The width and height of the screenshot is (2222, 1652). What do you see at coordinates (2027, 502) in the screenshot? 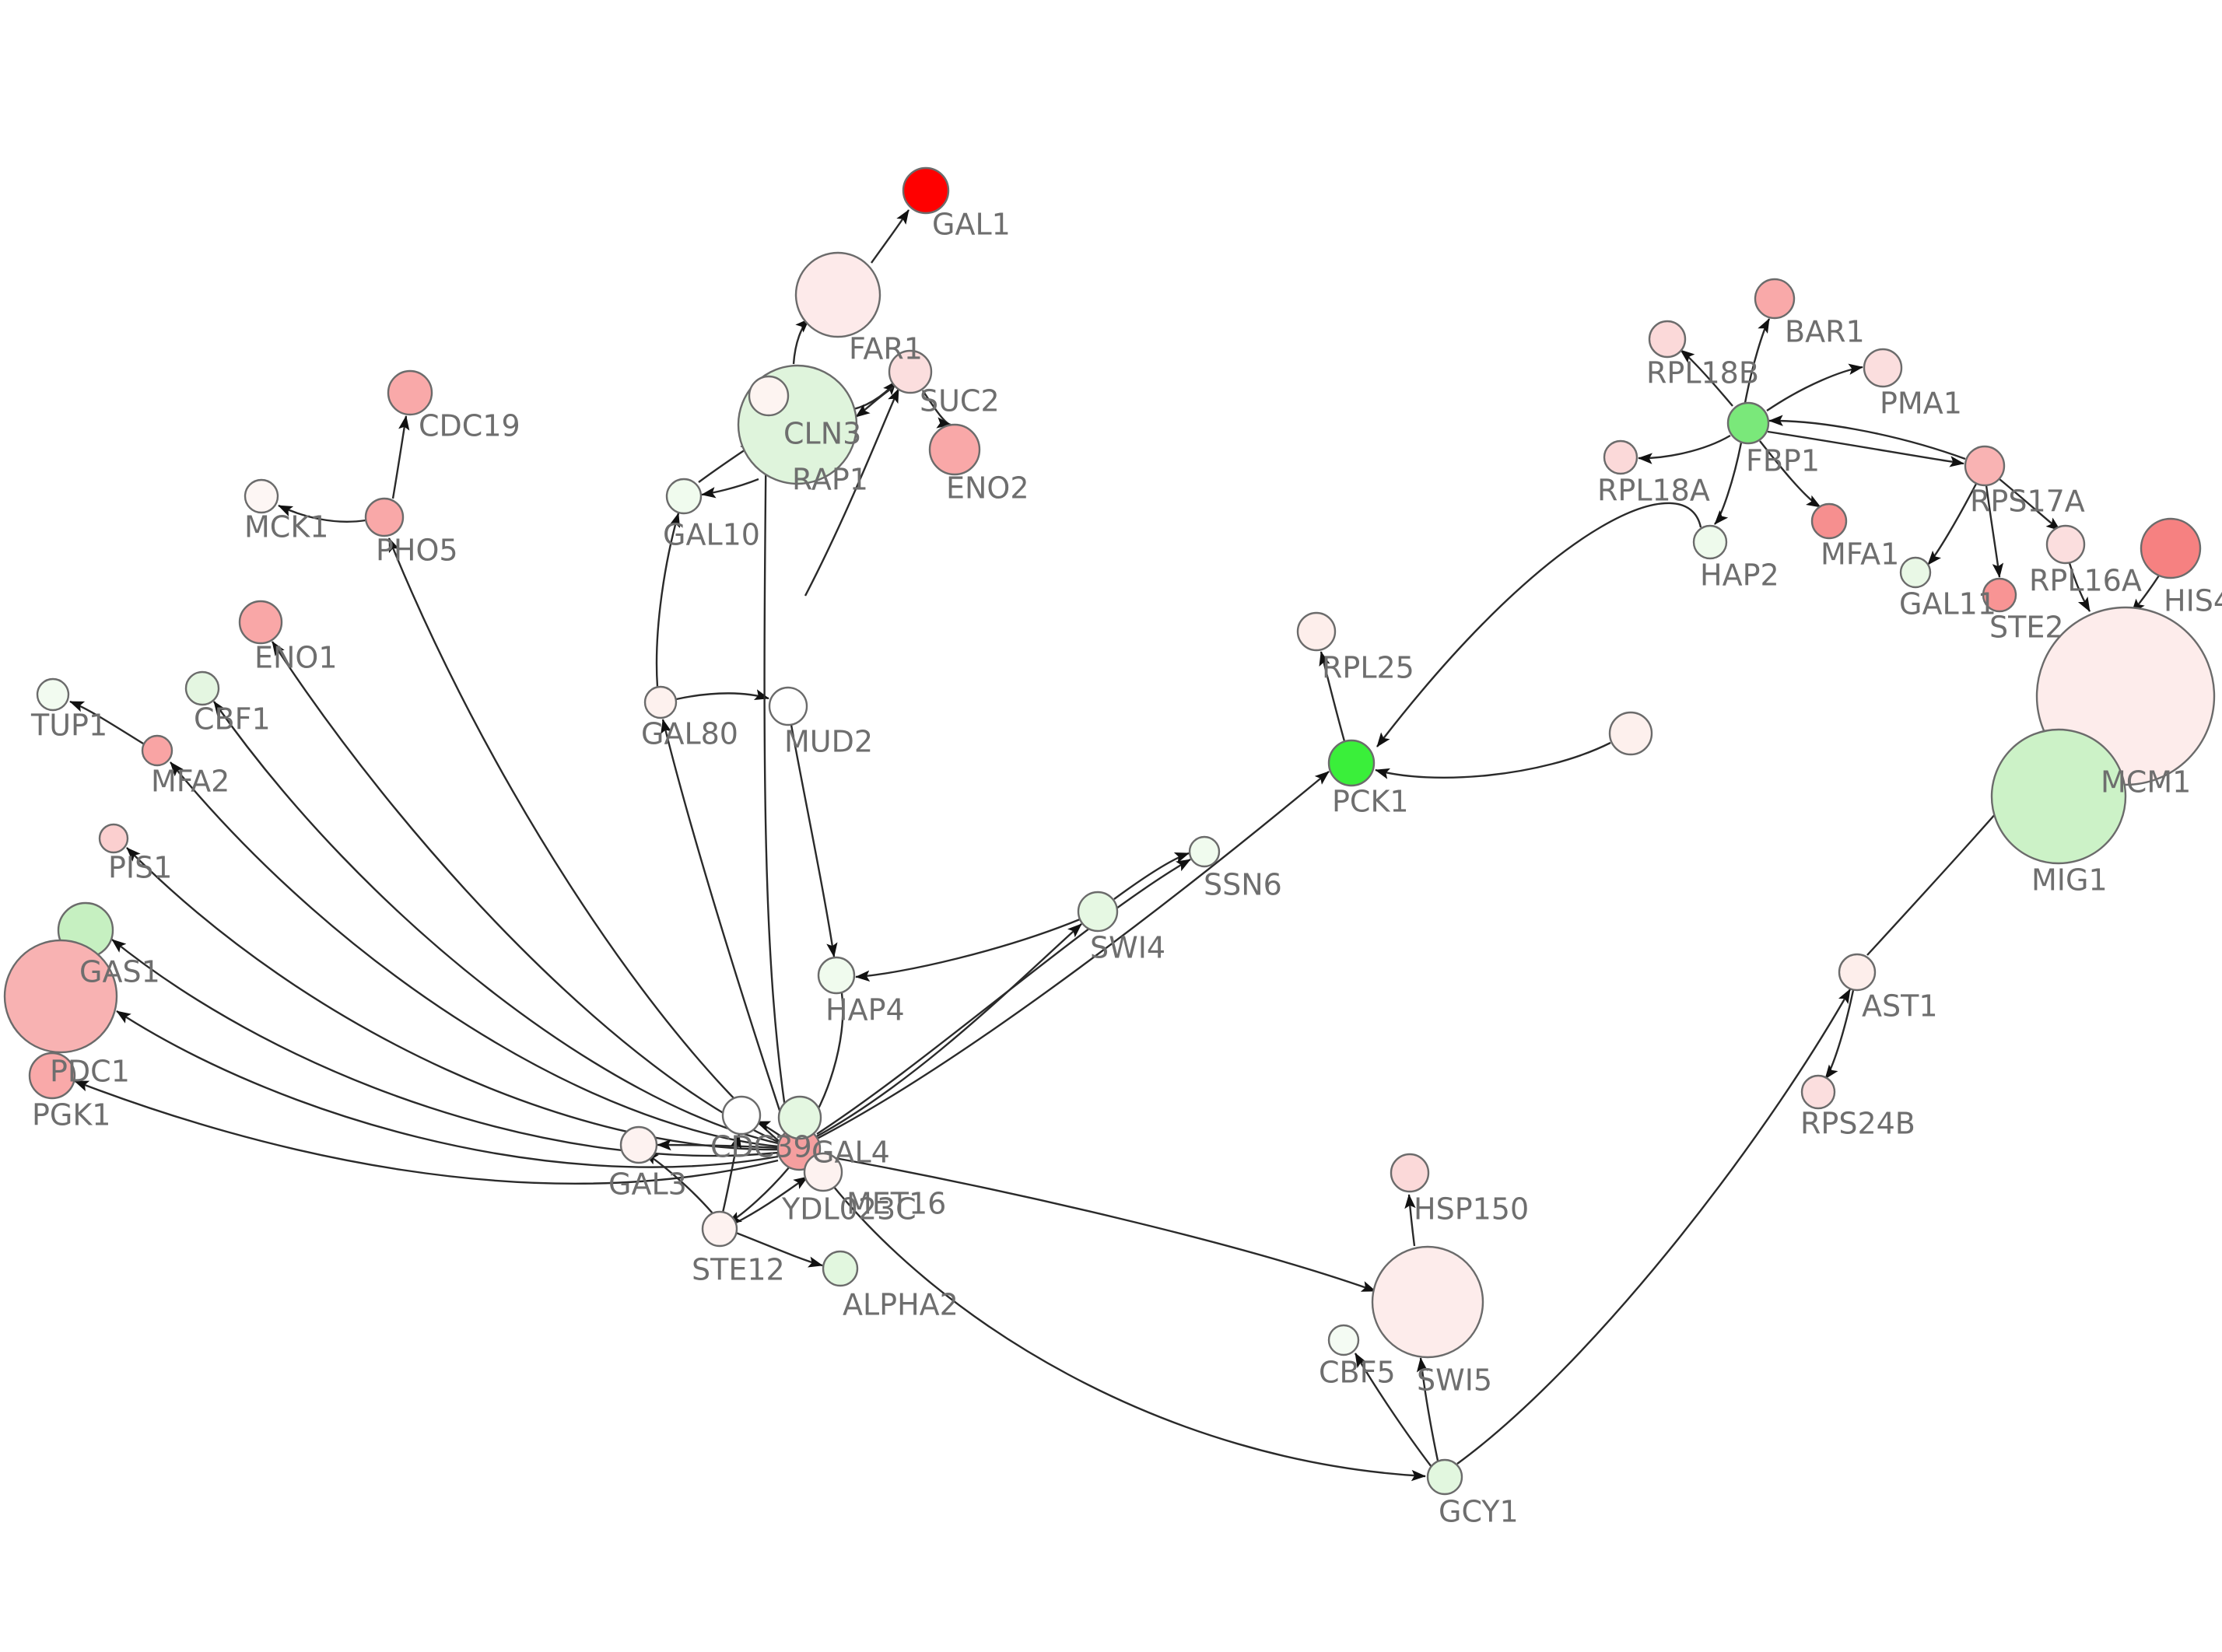
I see `network-node-label: RPS17A` at bounding box center [2027, 502].